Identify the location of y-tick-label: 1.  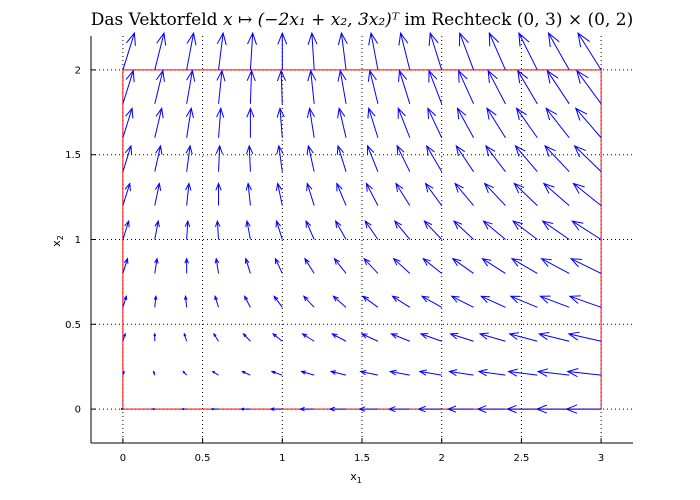
(78, 240).